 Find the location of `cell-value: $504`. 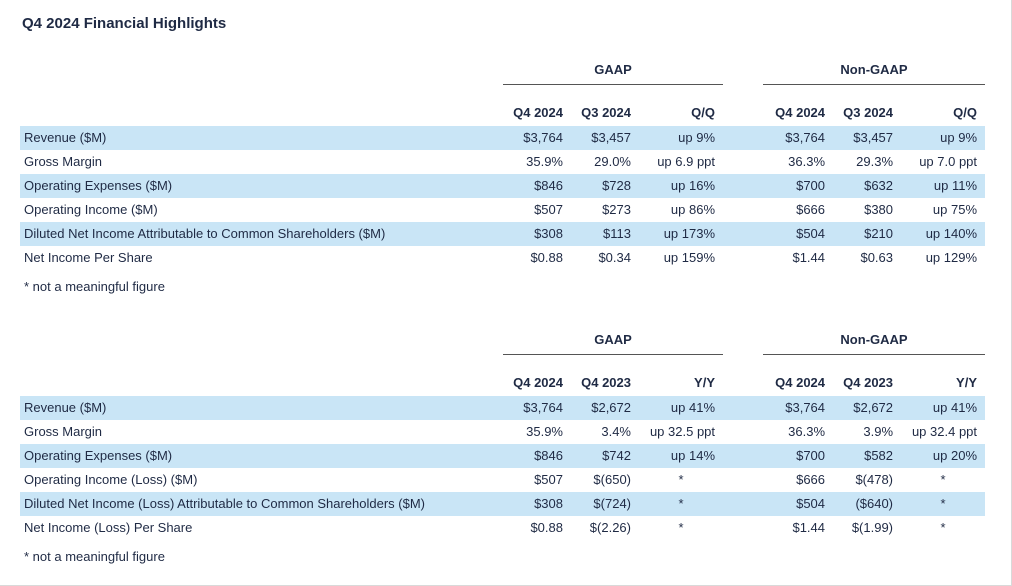

cell-value: $504 is located at coordinates (798, 504).